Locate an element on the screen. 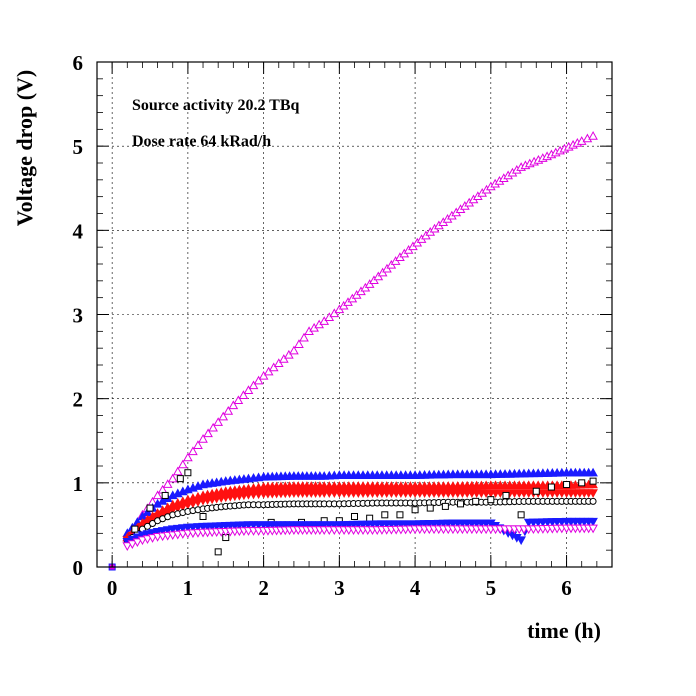 This screenshot has width=696, height=696. y-tick-label: 0 is located at coordinates (78, 568).